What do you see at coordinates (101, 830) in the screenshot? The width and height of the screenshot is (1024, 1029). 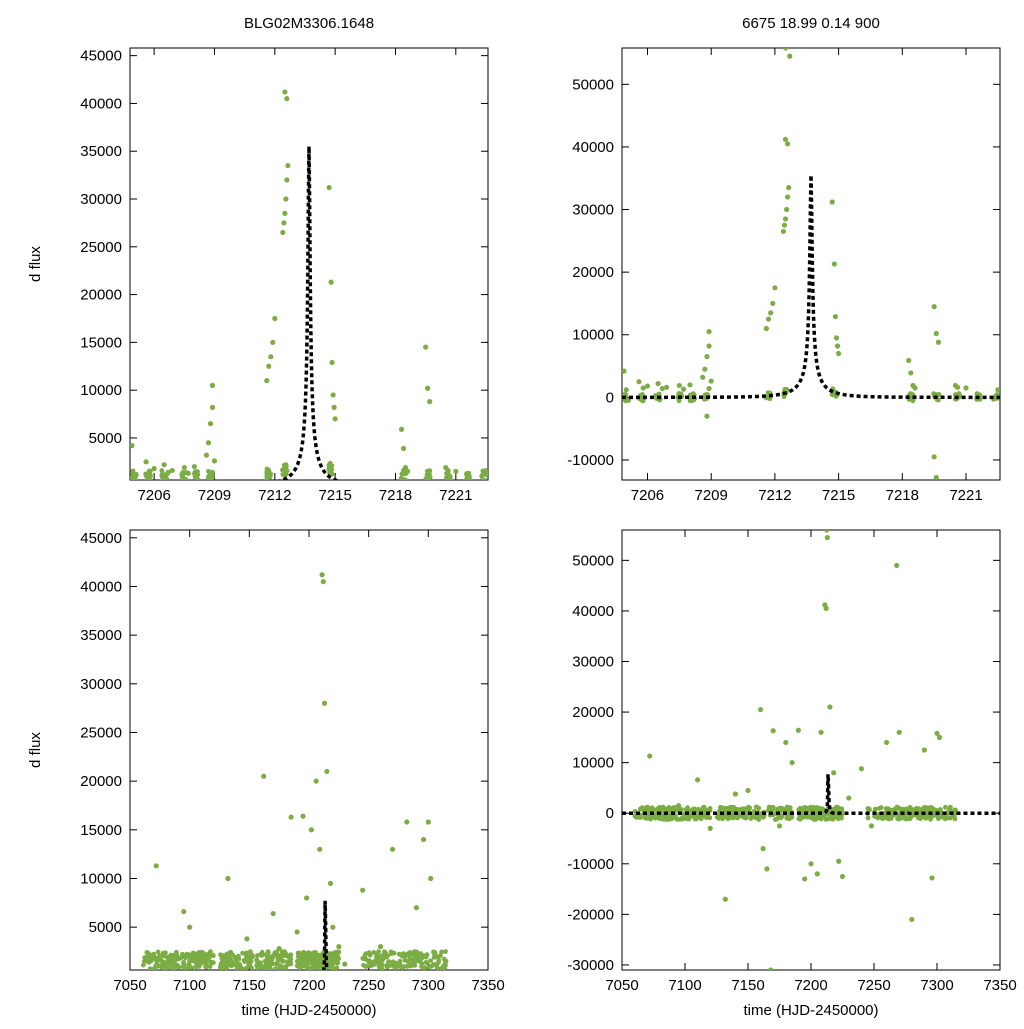 I see `y-tick-label: 15000` at bounding box center [101, 830].